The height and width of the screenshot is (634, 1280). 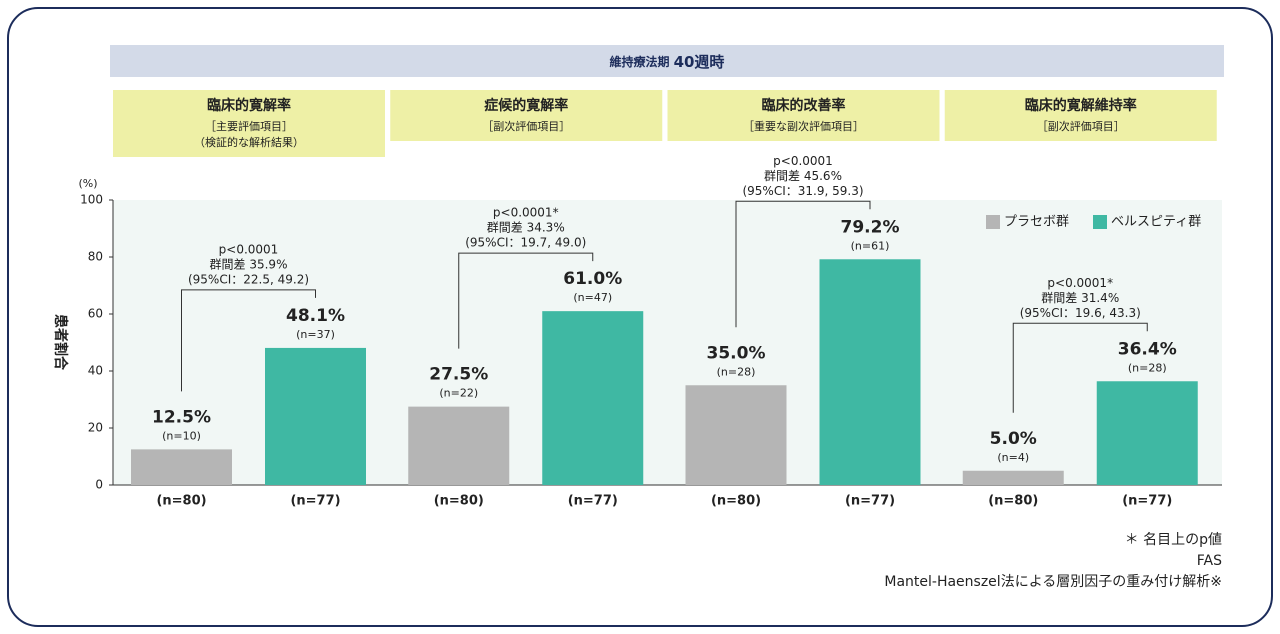 I want to click on category-note: ［主要評価項目］, so click(x=249, y=126).